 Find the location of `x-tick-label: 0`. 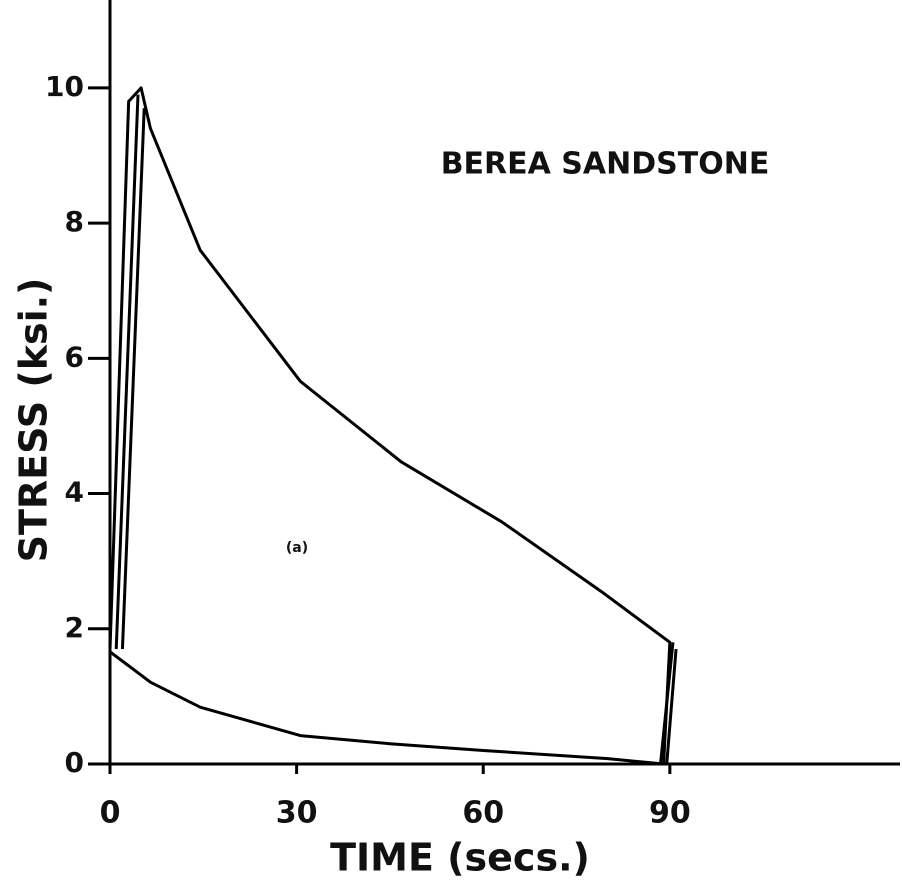

x-tick-label: 0 is located at coordinates (110, 813).